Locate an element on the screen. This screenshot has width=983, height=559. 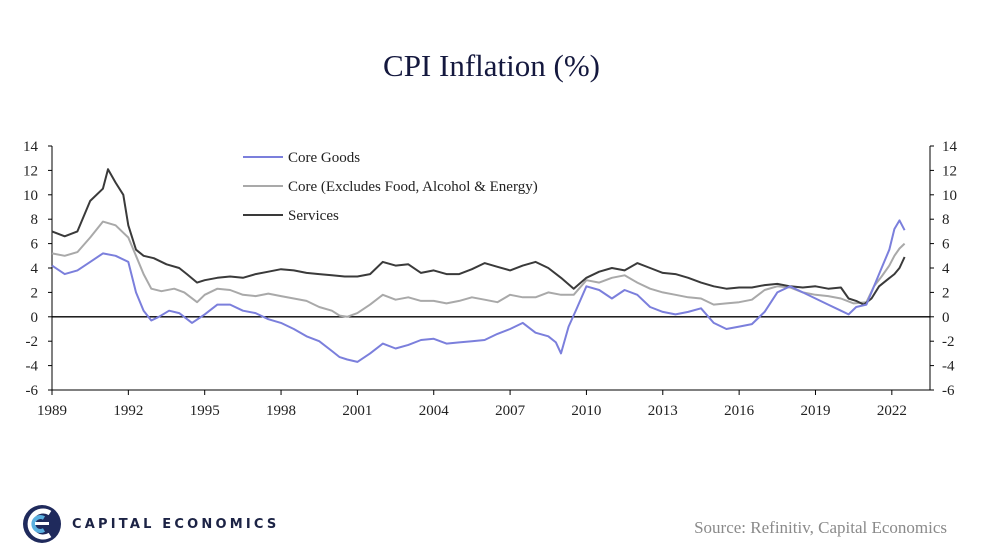
y-tick-label-right: -4 is located at coordinates (948, 367).